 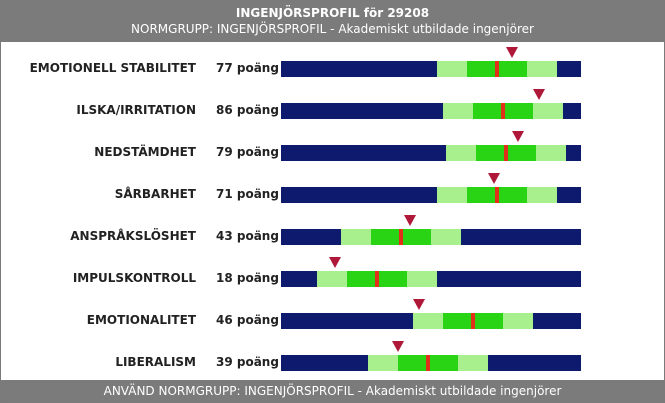 I want to click on row-label: ILSKA/IRRITATION, so click(x=136, y=110).